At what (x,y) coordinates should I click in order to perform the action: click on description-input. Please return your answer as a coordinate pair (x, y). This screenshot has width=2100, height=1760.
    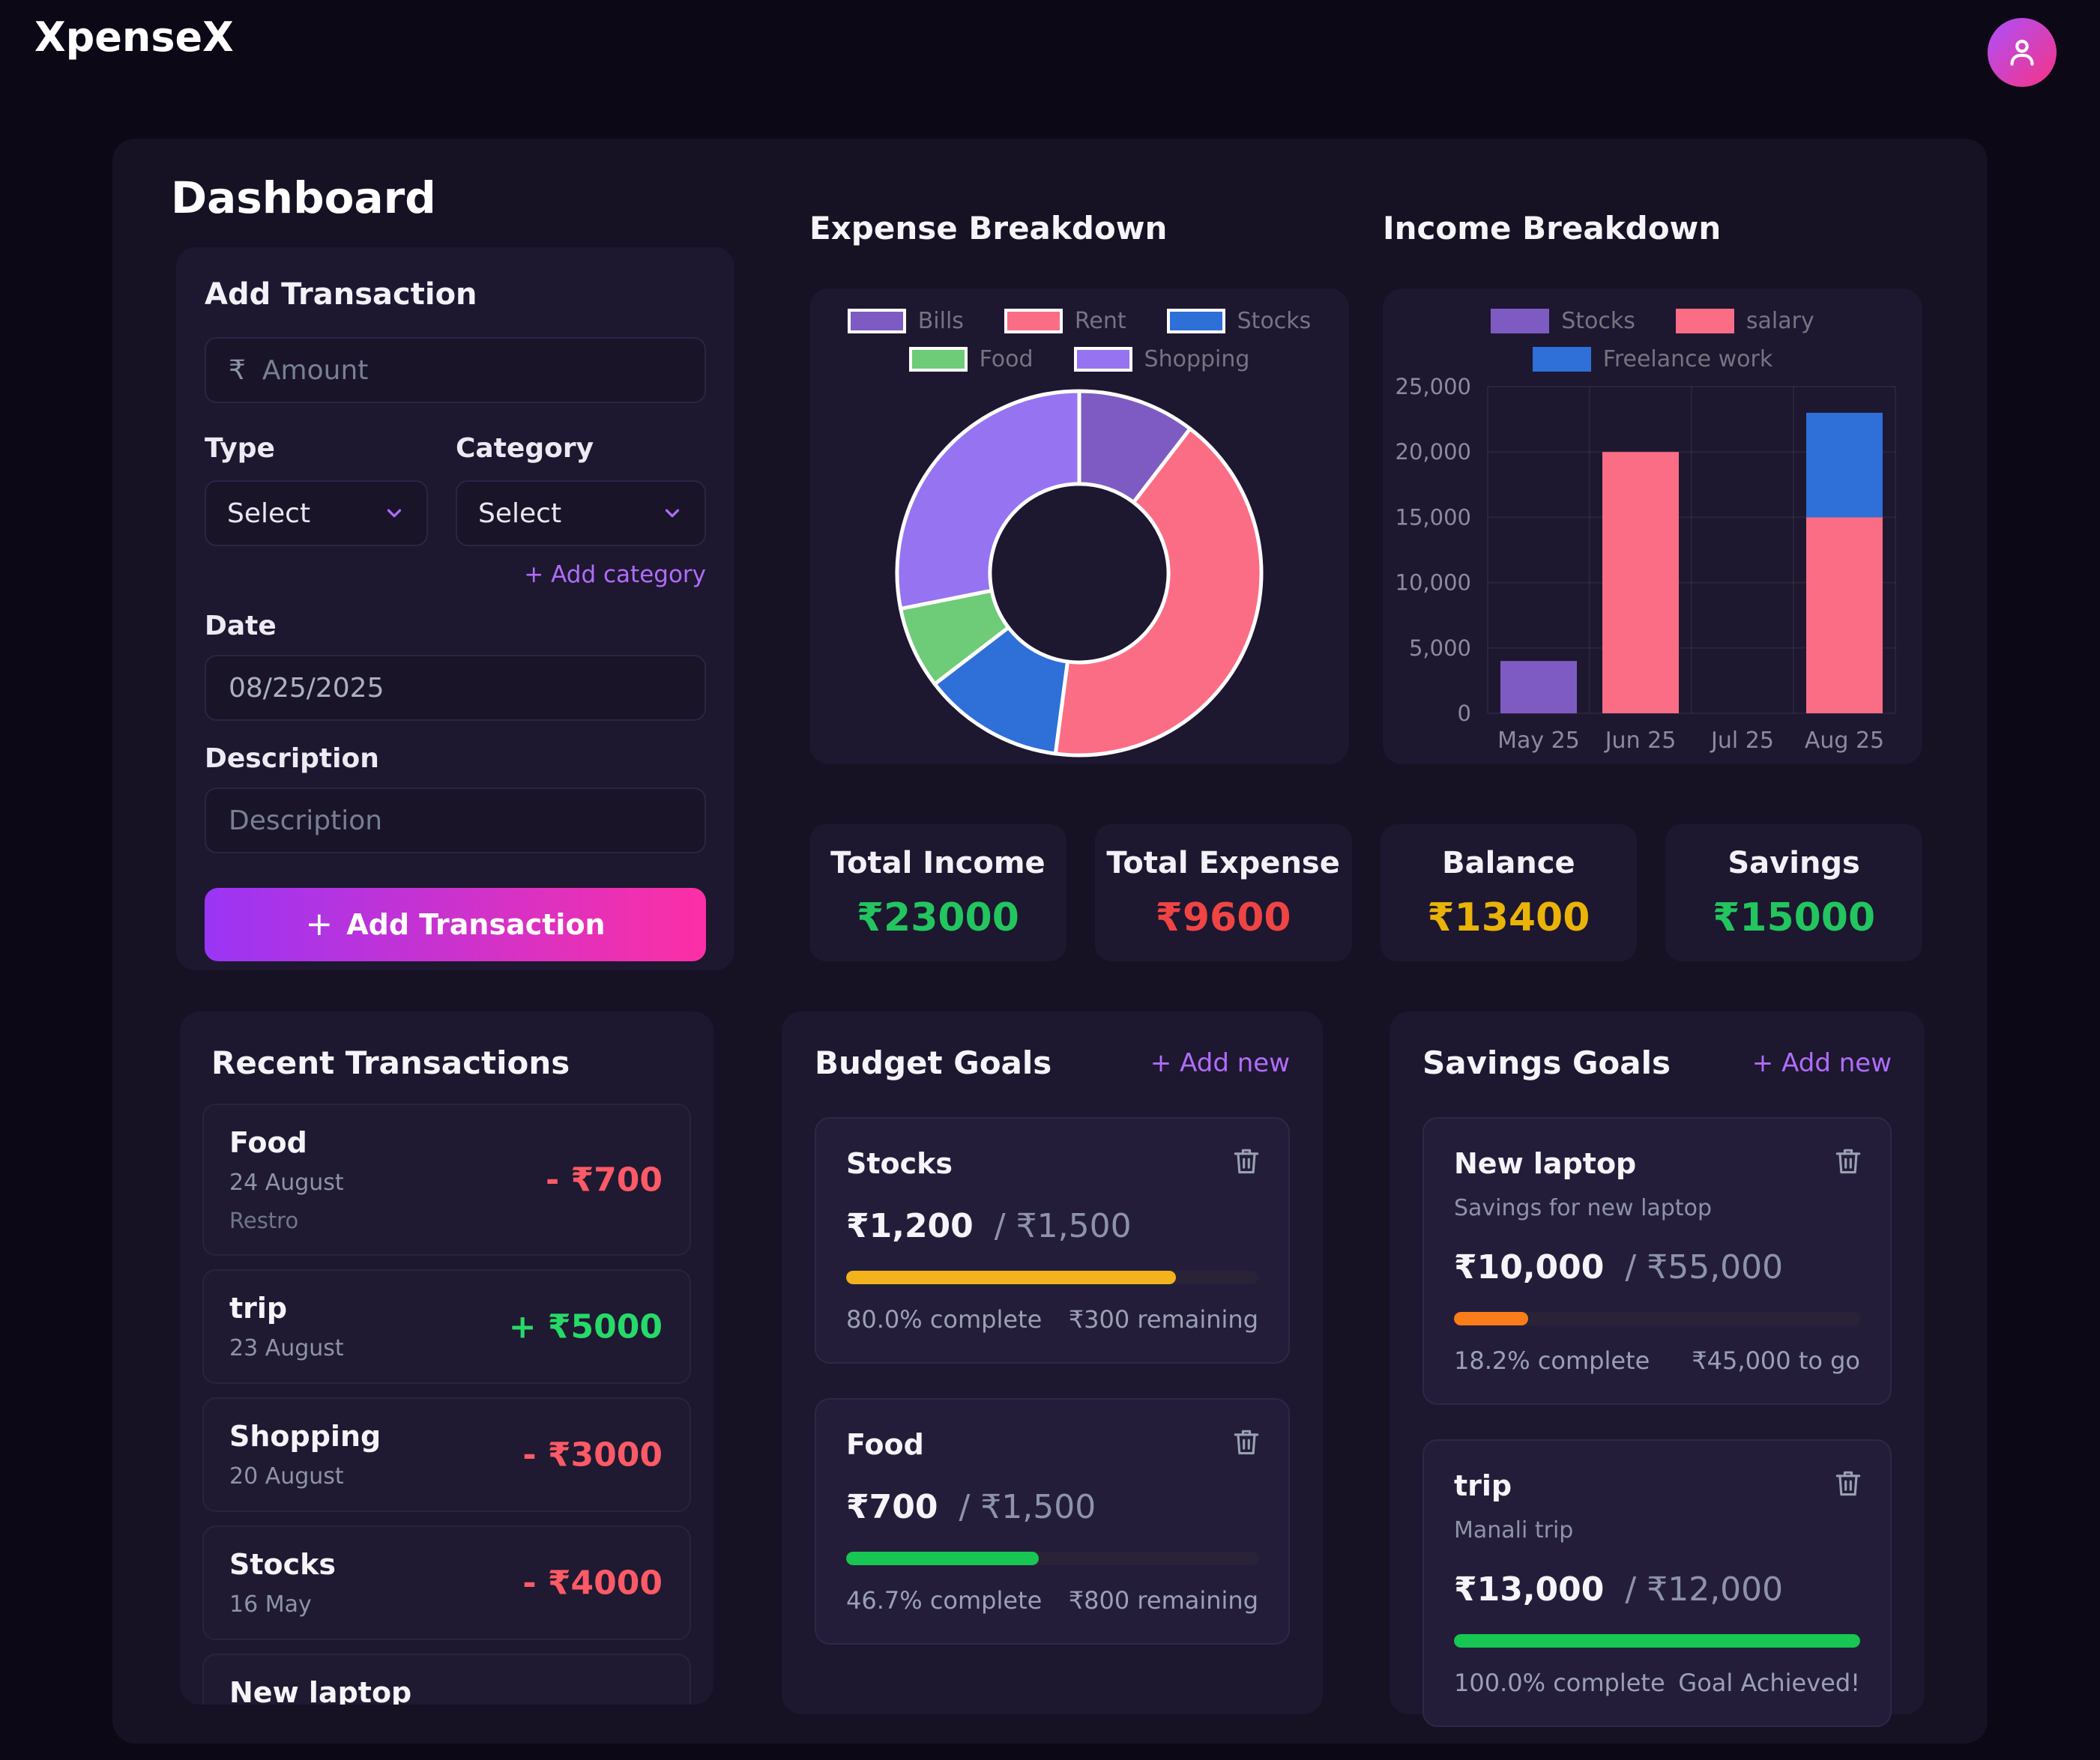
    Looking at the image, I should click on (455, 820).